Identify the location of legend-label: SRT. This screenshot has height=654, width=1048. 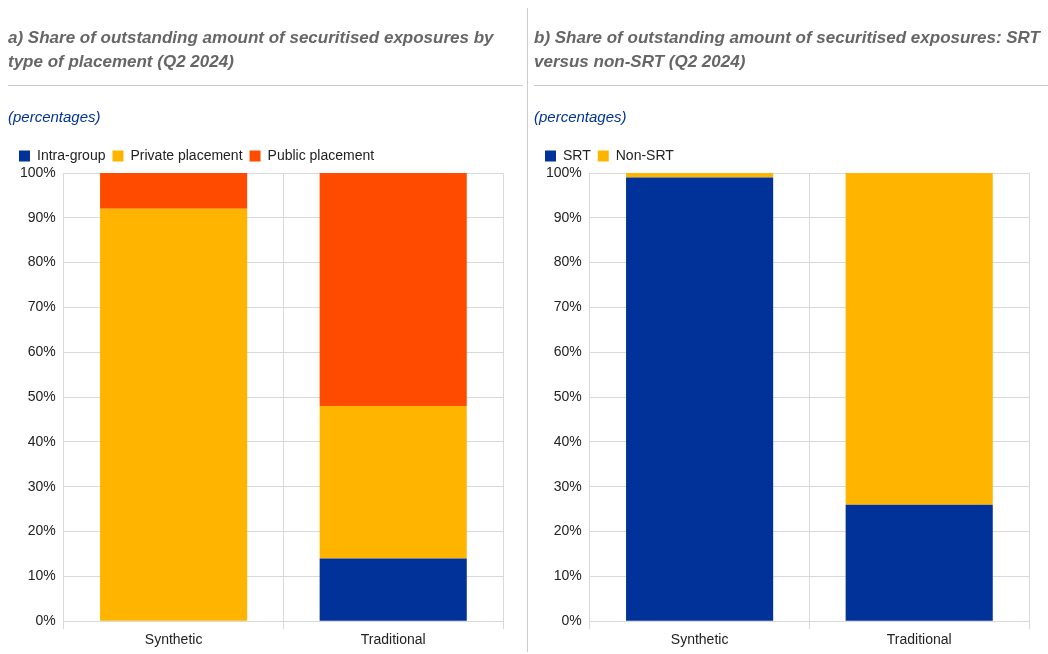
(577, 154).